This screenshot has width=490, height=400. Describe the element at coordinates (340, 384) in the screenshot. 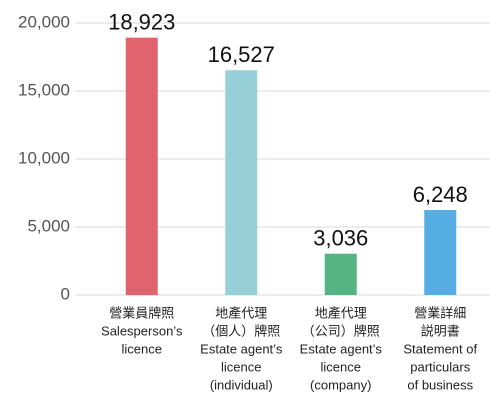

I see `x-tick-label: (company)` at that location.